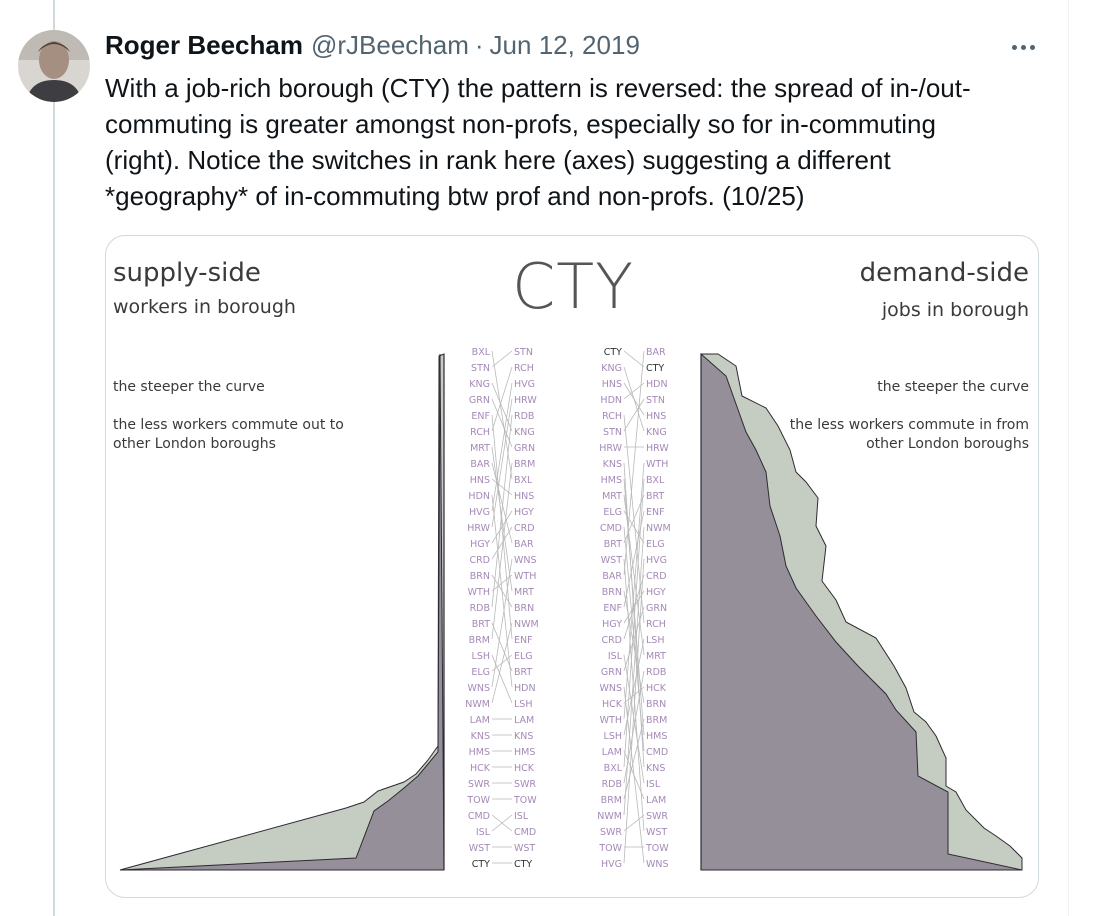 The width and height of the screenshot is (1106, 916). I want to click on demand-rank-label-right: BRM, so click(656, 720).